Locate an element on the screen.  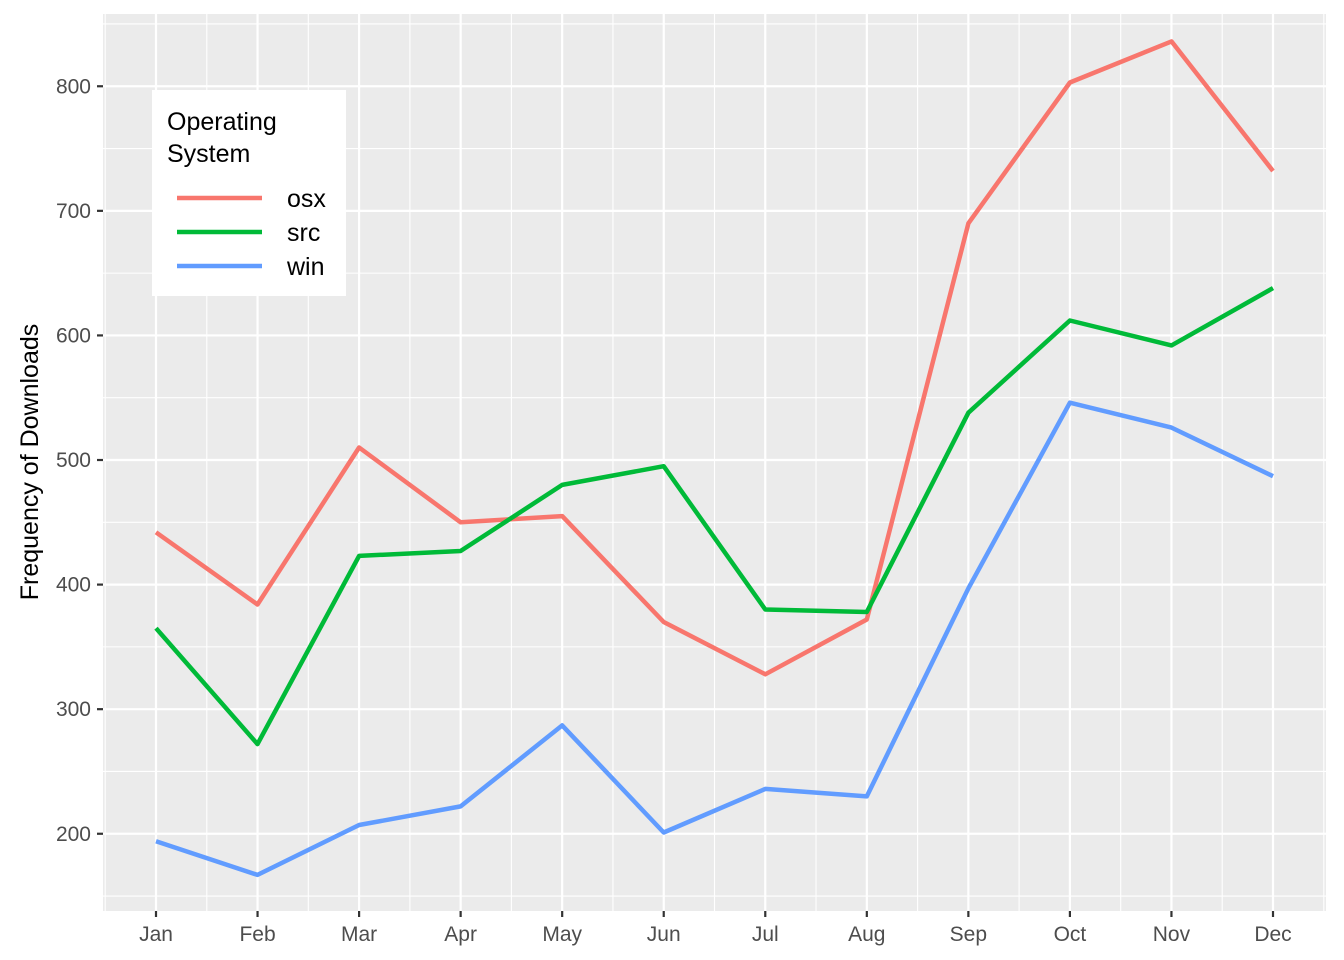
legend: Operating System osx src win is located at coordinates (249, 193).